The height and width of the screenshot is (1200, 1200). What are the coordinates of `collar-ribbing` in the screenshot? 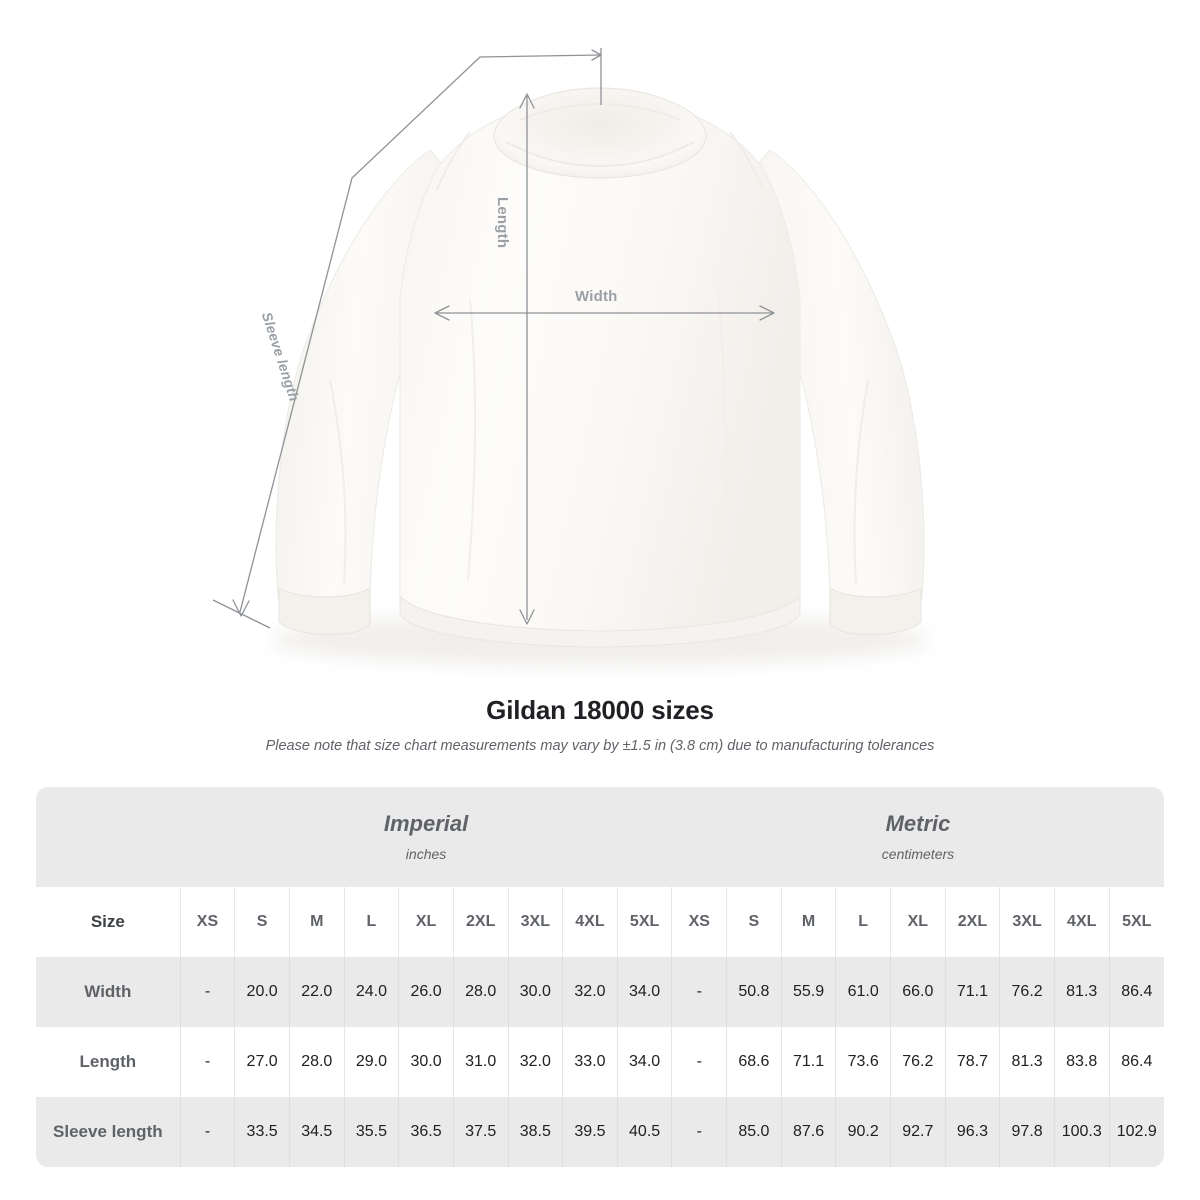 It's located at (600, 133).